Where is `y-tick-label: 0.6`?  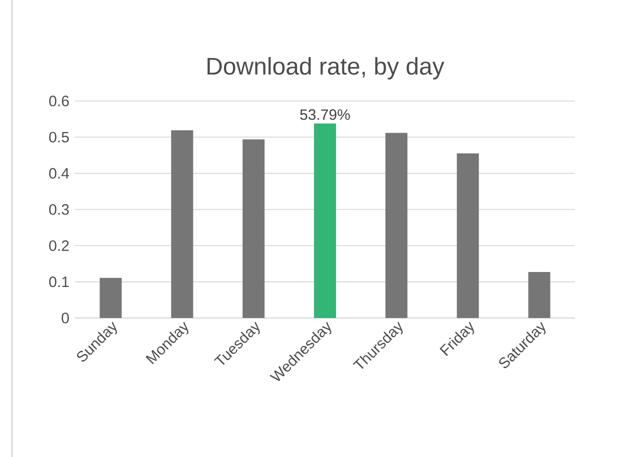 y-tick-label: 0.6 is located at coordinates (59, 101).